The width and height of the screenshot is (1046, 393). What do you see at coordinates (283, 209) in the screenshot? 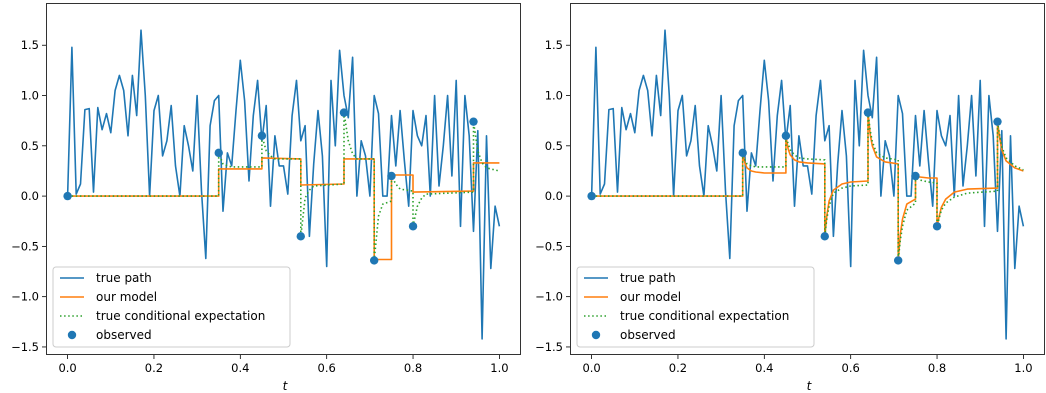
I see `series-our-model` at bounding box center [283, 209].